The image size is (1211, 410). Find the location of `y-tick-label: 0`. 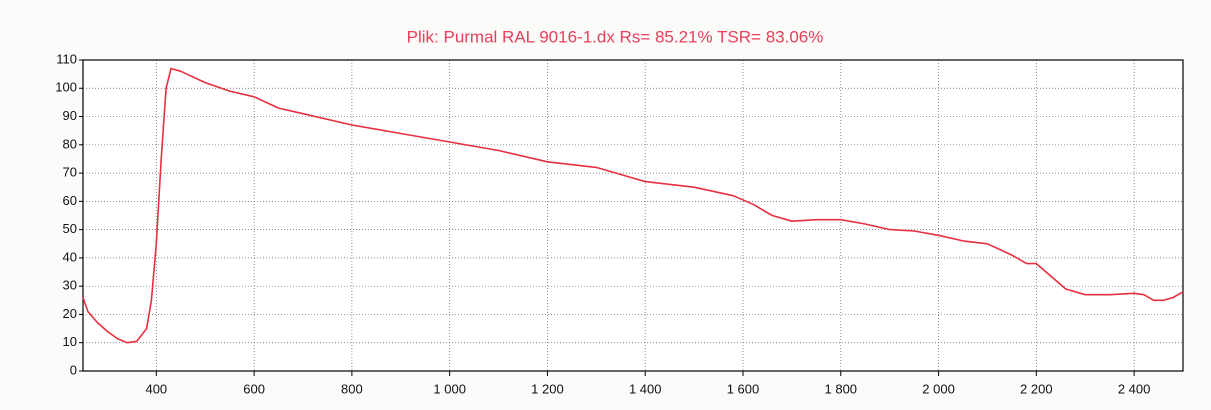

y-tick-label: 0 is located at coordinates (73, 369).